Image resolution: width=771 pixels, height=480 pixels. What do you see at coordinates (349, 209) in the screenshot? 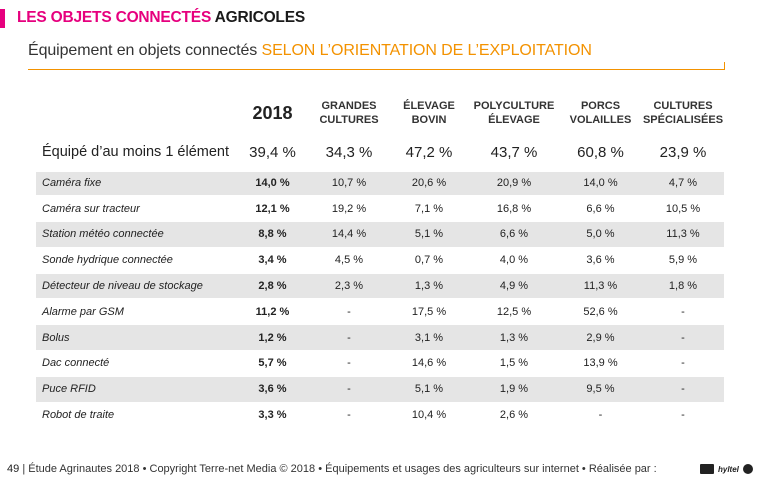
I see `table-cell: 19,2 %` at bounding box center [349, 209].